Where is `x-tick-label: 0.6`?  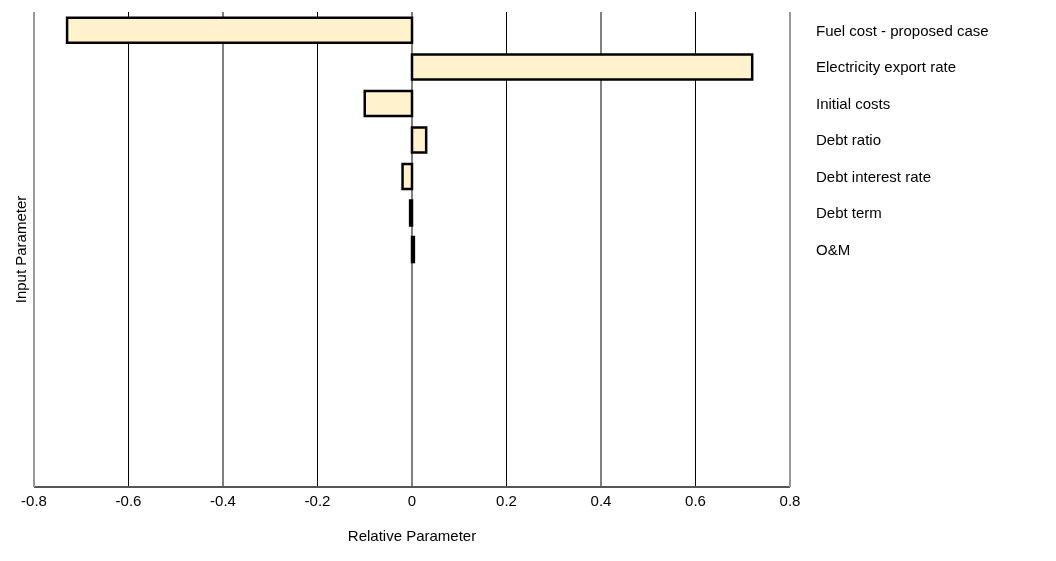
x-tick-label: 0.6 is located at coordinates (695, 500).